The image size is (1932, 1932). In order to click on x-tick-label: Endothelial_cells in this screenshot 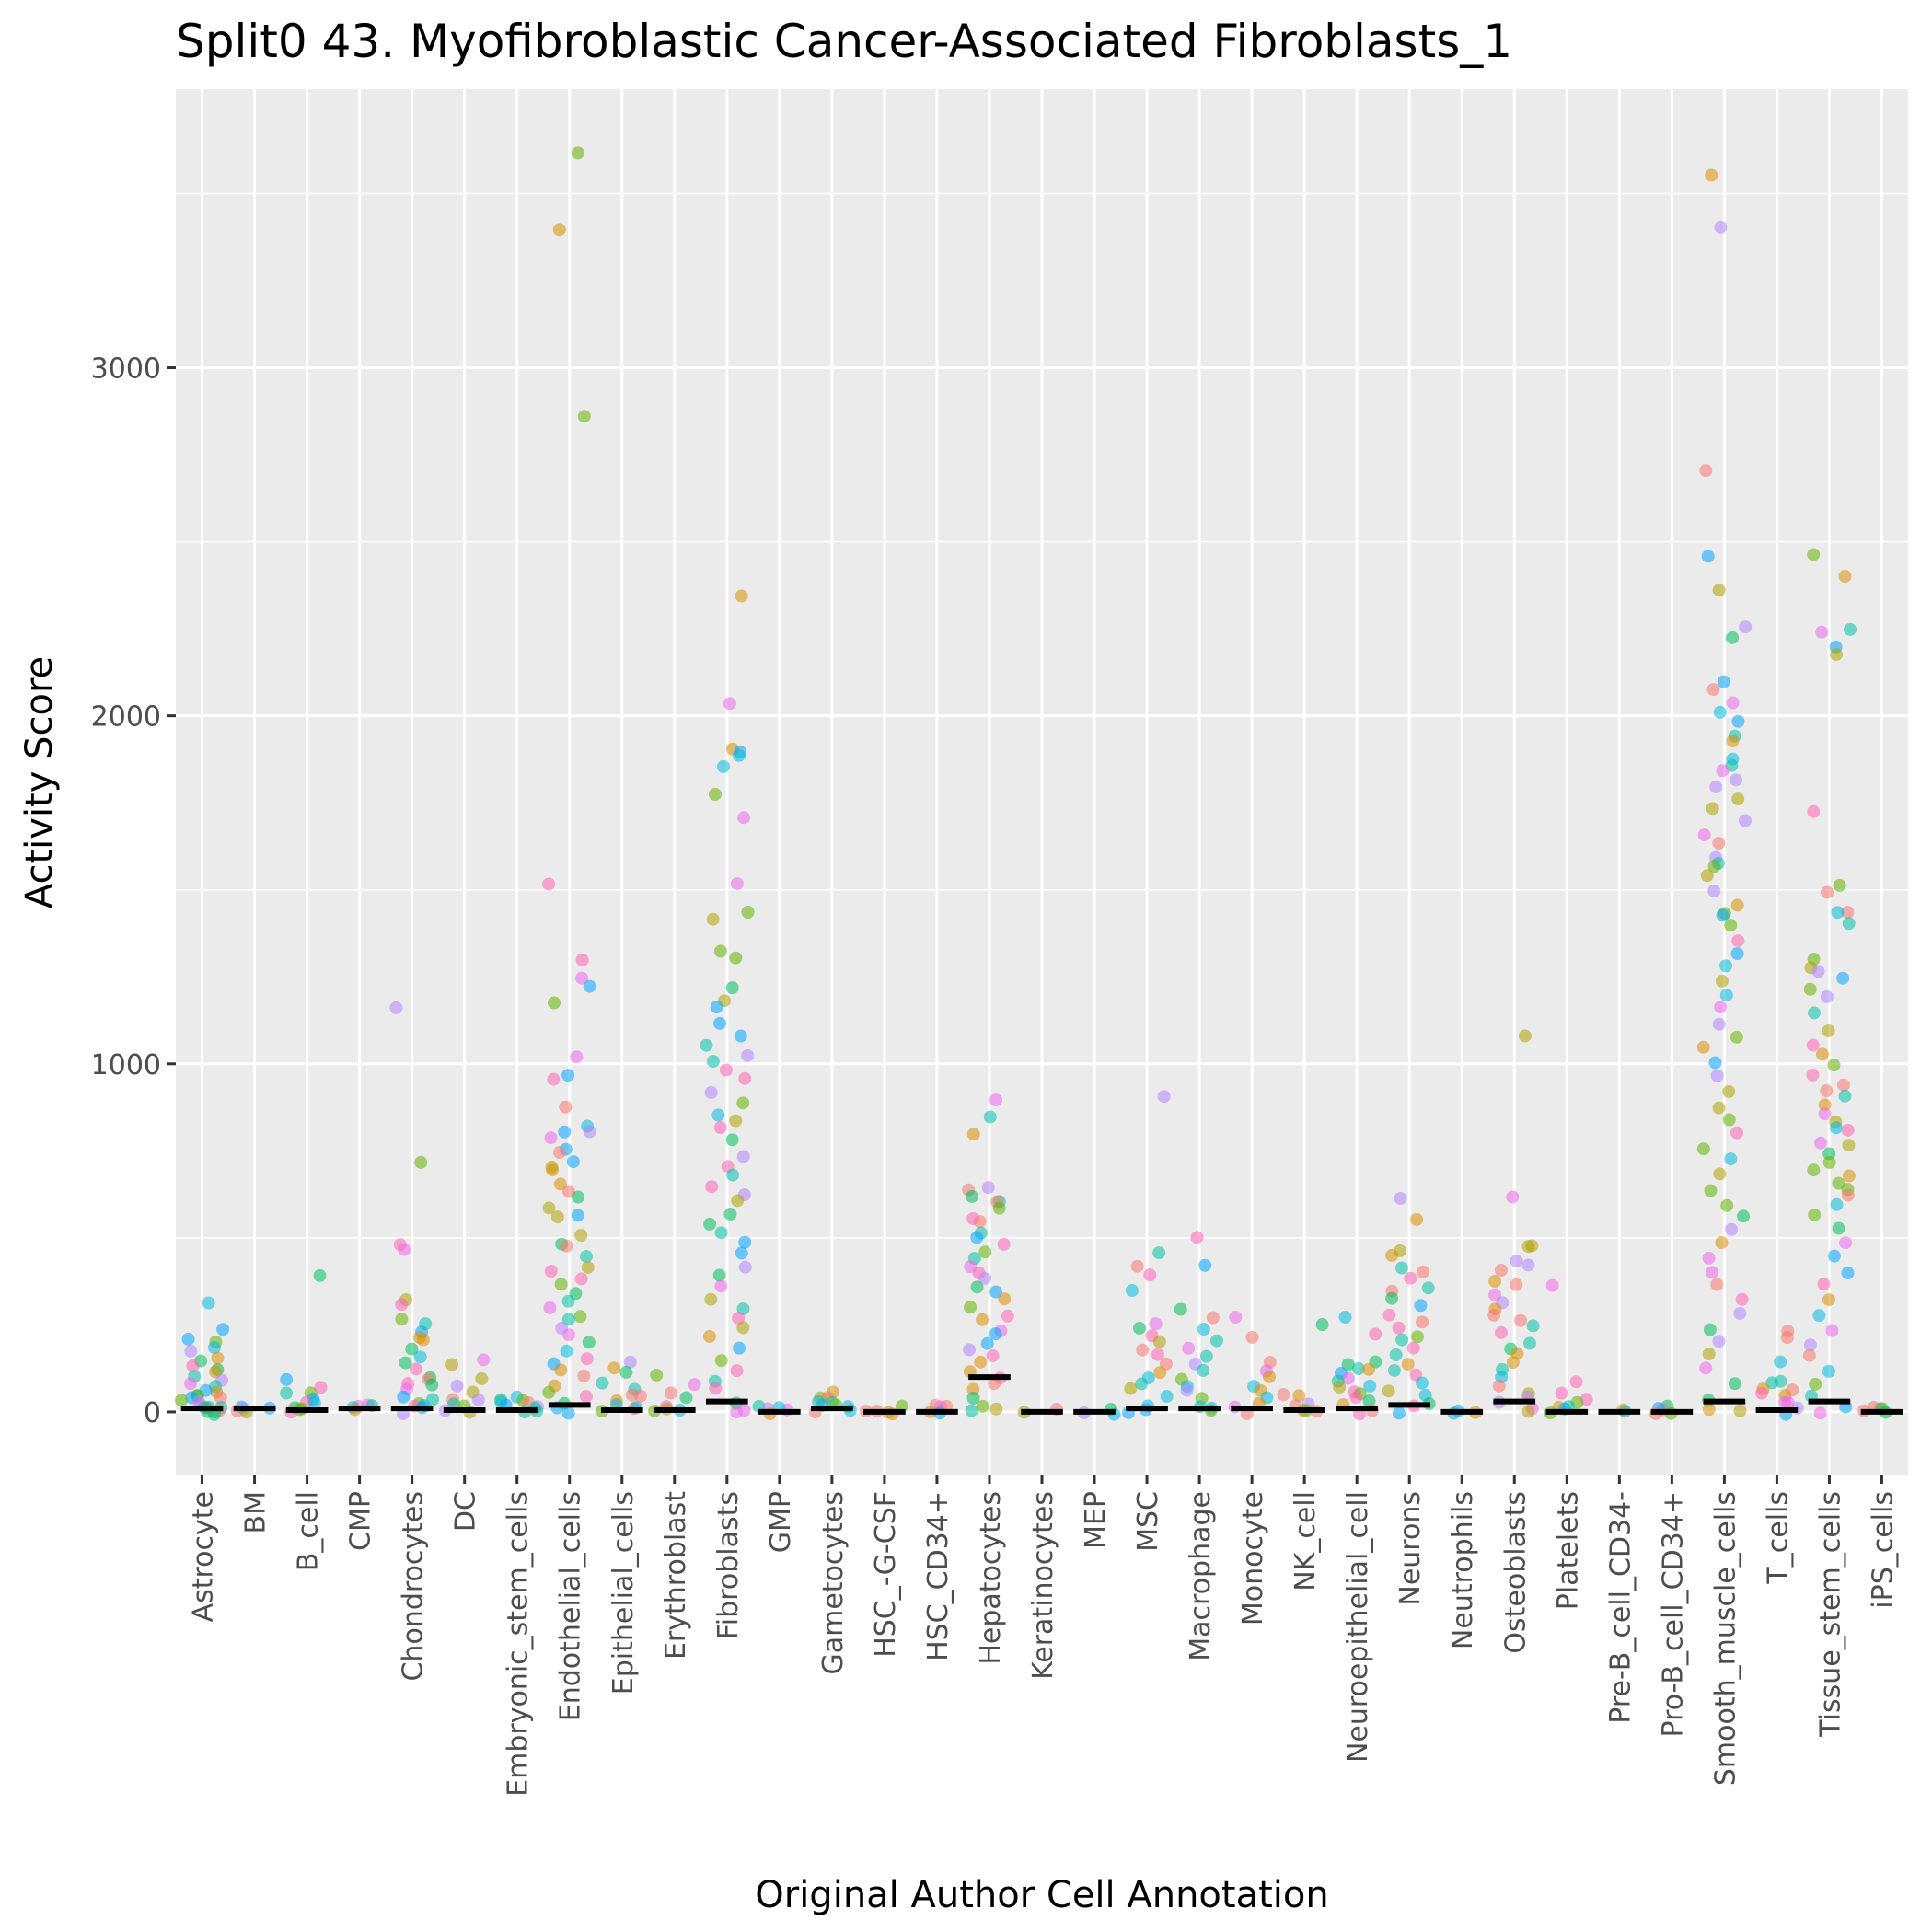, I will do `click(571, 1606)`.